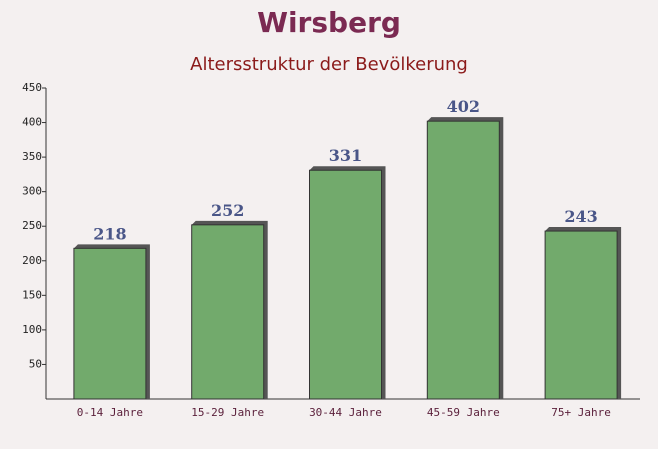 This screenshot has width=658, height=449. Describe the element at coordinates (32, 225) in the screenshot. I see `y-tick-label: 250` at that location.